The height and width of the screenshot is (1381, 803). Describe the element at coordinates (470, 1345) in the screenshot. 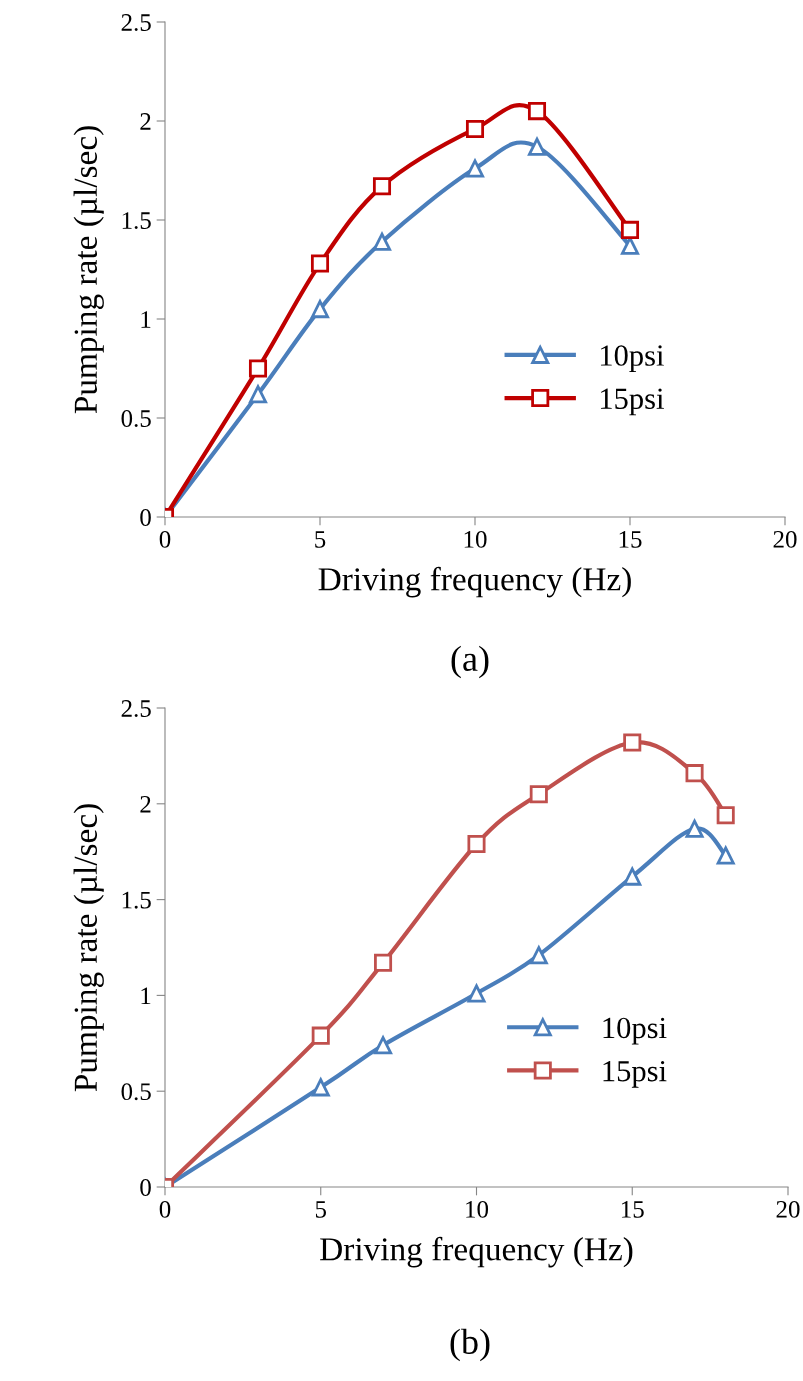

I see `text: (b)` at that location.